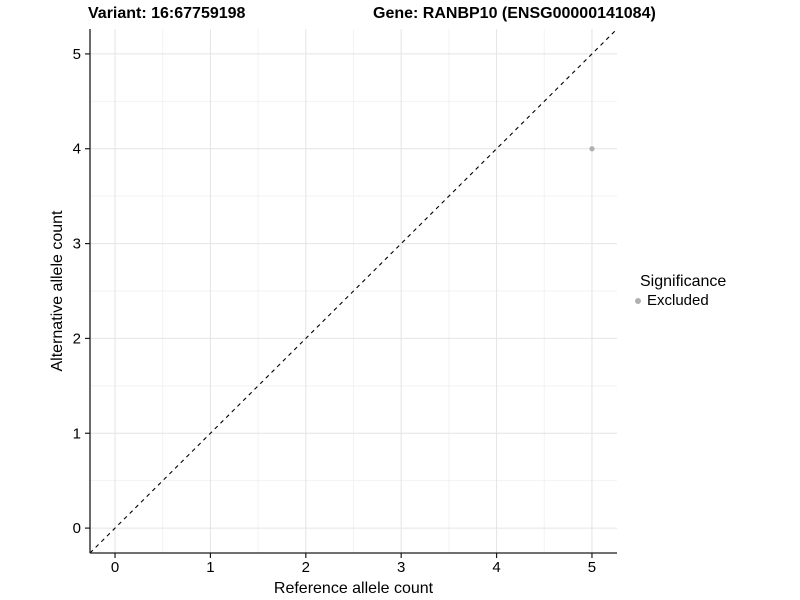 The width and height of the screenshot is (800, 600). What do you see at coordinates (683, 281) in the screenshot?
I see `legend-title: Significance` at bounding box center [683, 281].